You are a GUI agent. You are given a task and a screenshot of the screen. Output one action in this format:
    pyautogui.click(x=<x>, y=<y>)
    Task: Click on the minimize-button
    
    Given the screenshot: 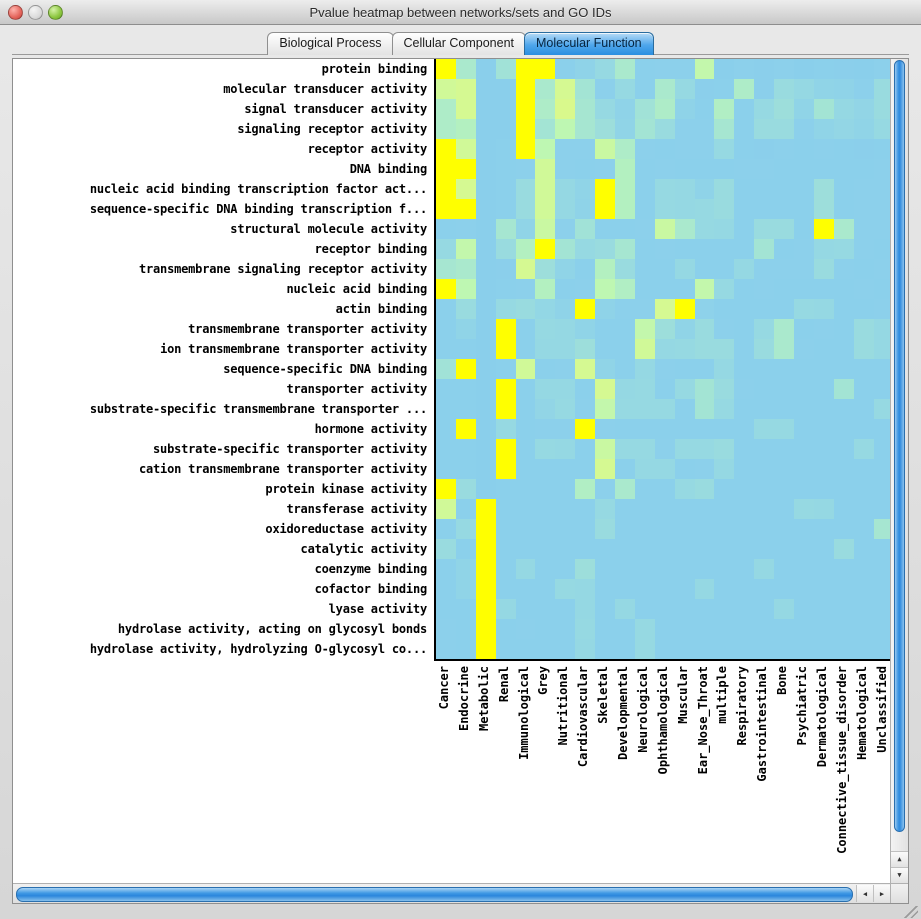 What is the action you would take?
    pyautogui.click(x=35, y=12)
    